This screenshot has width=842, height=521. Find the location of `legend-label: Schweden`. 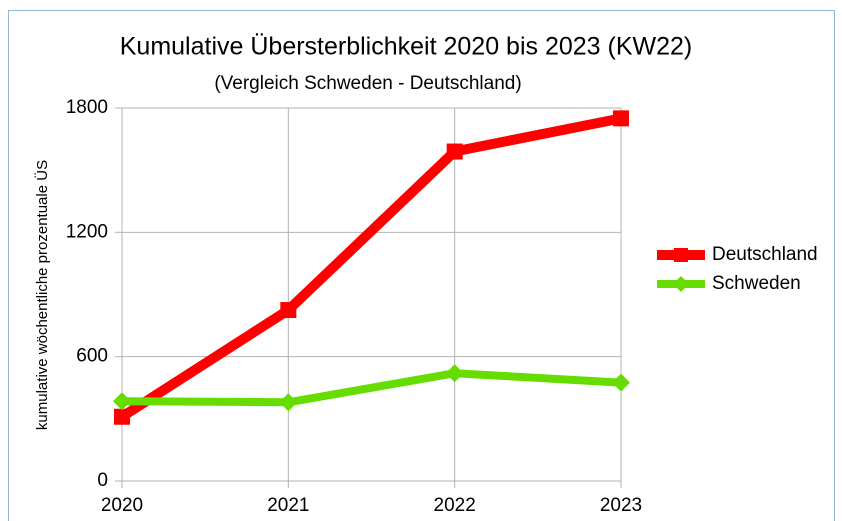

legend-label: Schweden is located at coordinates (756, 283).